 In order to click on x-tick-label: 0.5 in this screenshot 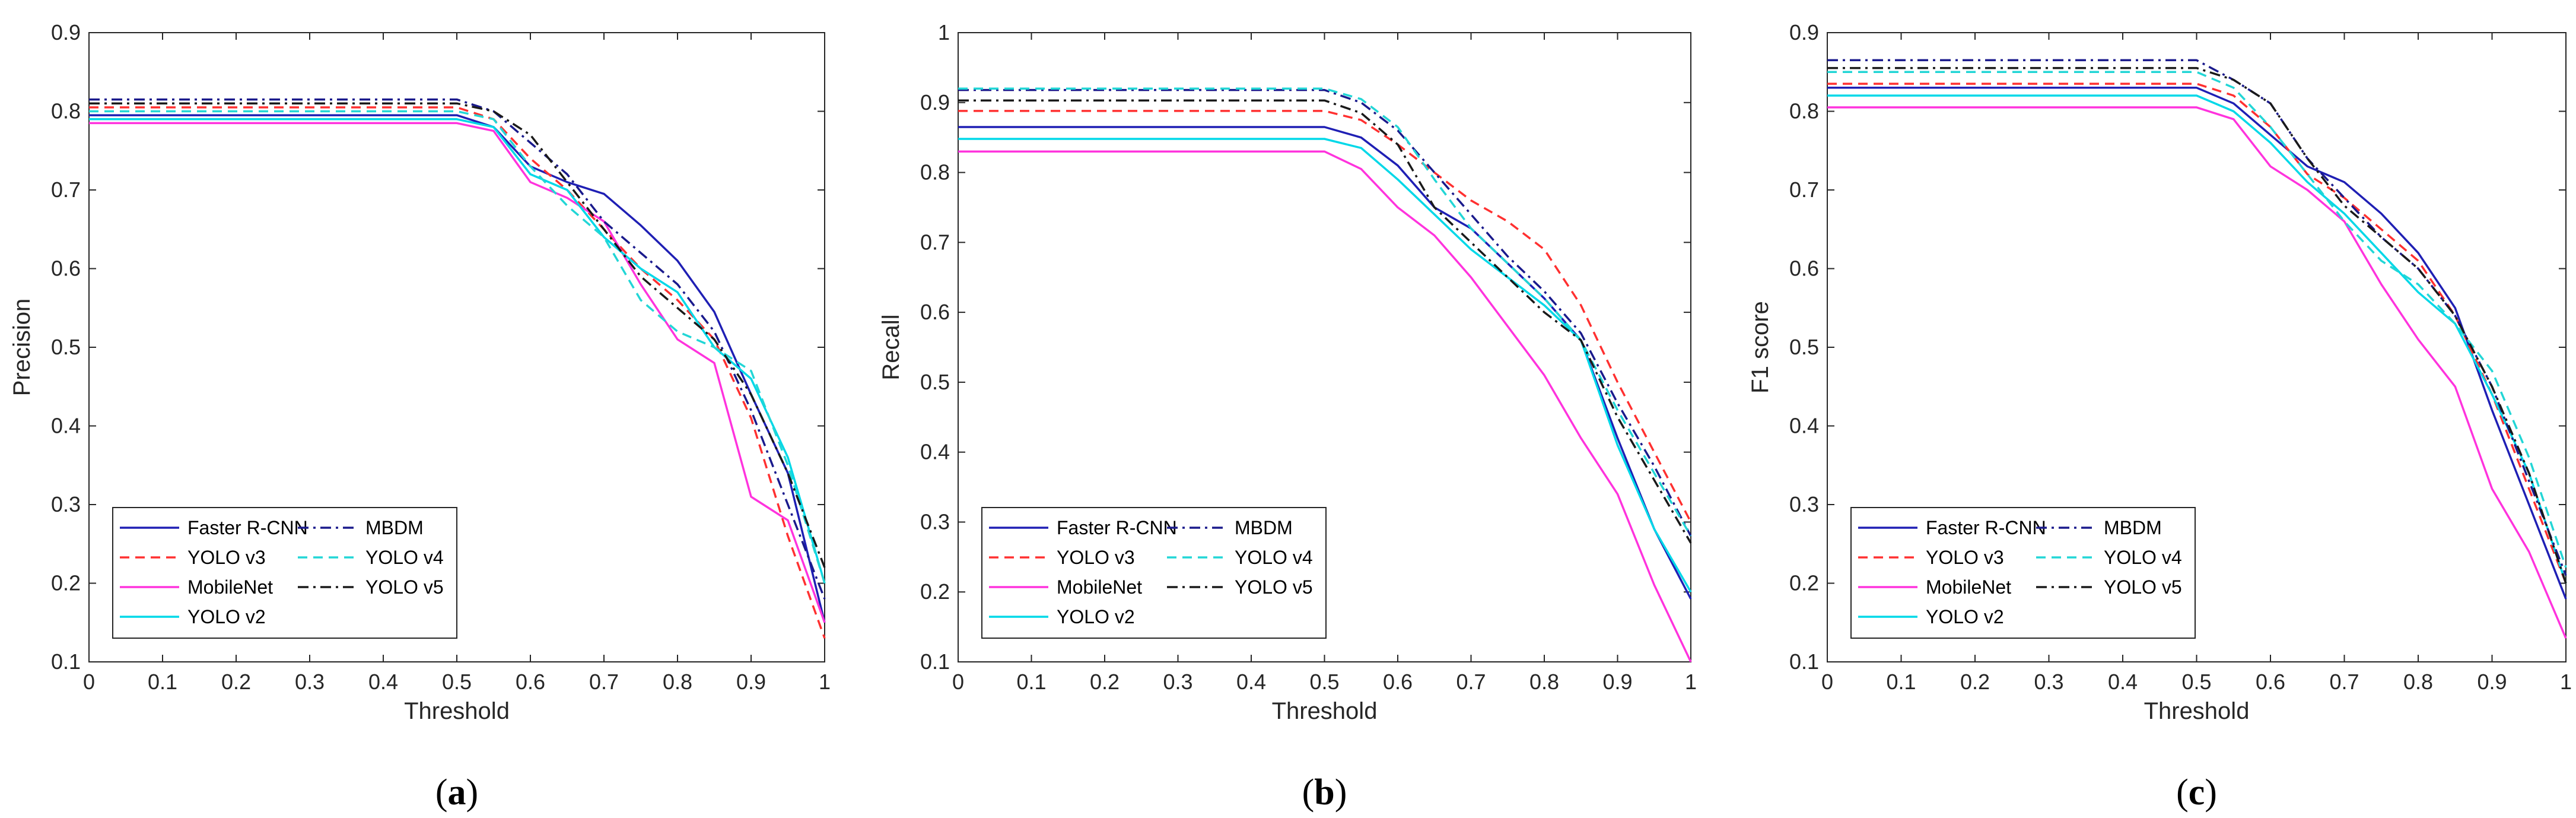, I will do `click(457, 682)`.